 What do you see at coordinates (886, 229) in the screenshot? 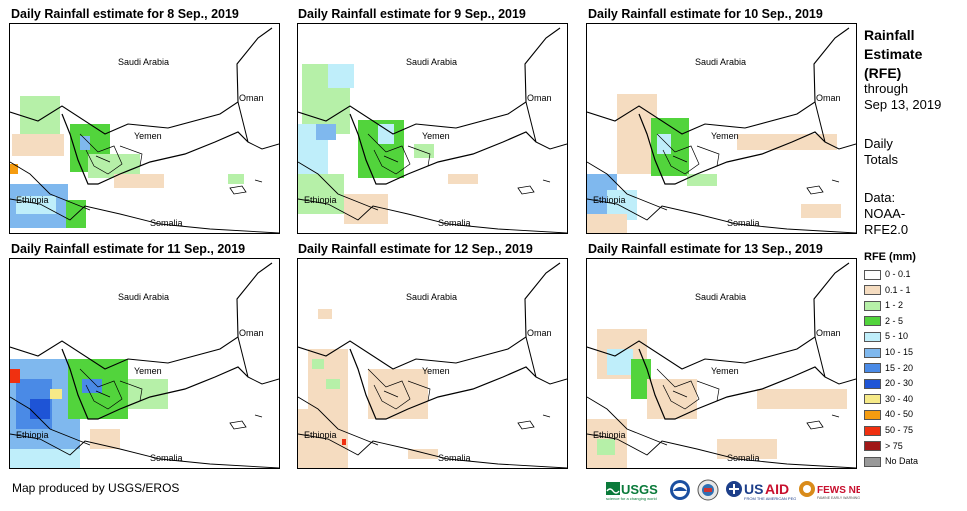
I see `legend-data-product: RFE2.0` at bounding box center [886, 229].